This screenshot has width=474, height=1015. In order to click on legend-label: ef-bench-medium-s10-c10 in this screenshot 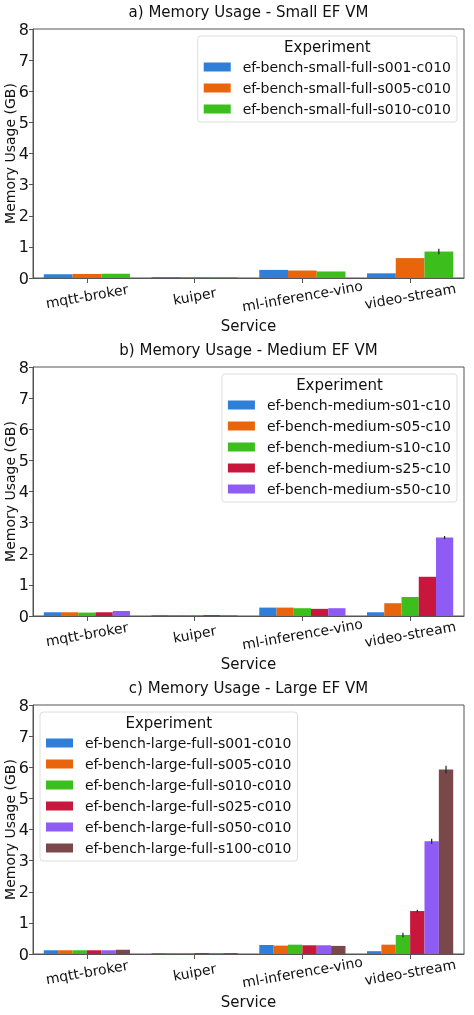, I will do `click(359, 447)`.